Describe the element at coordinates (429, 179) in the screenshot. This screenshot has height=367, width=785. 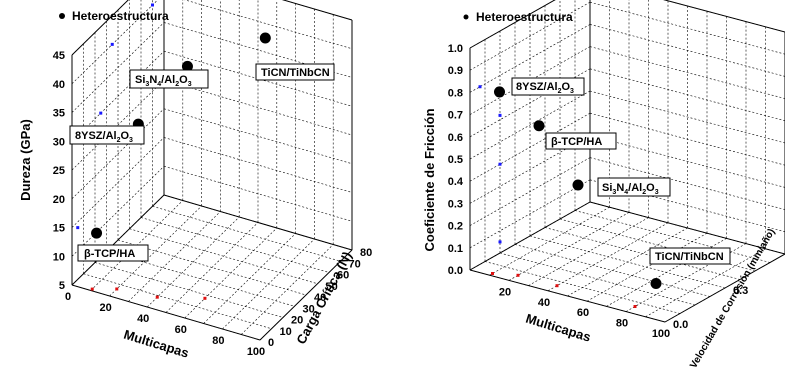
I see `chart-2-zlabel: Coeficiente de Fricción` at that location.